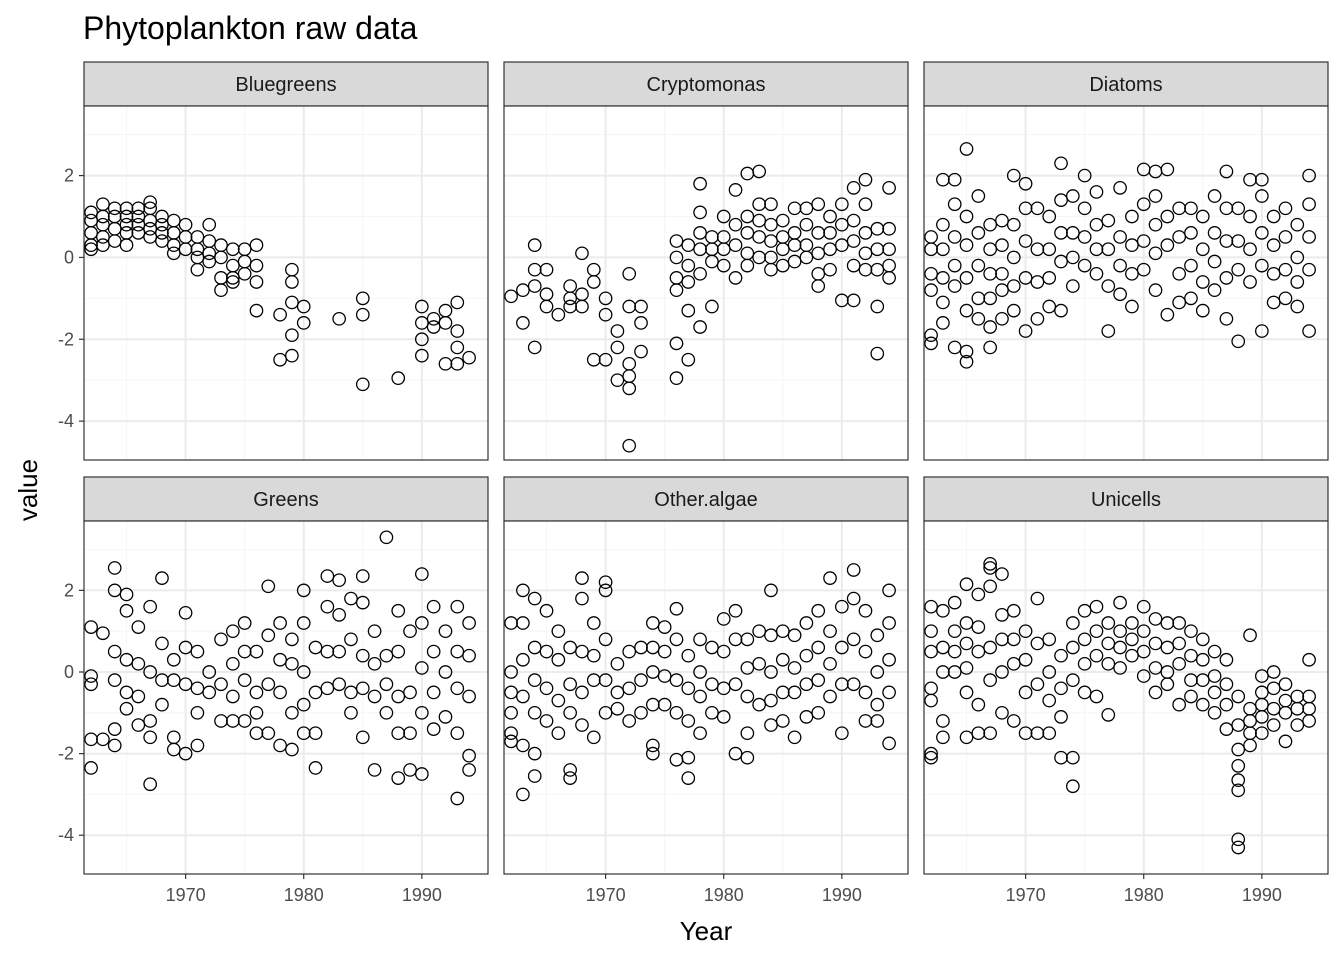  I want to click on strip-greens, so click(286, 499).